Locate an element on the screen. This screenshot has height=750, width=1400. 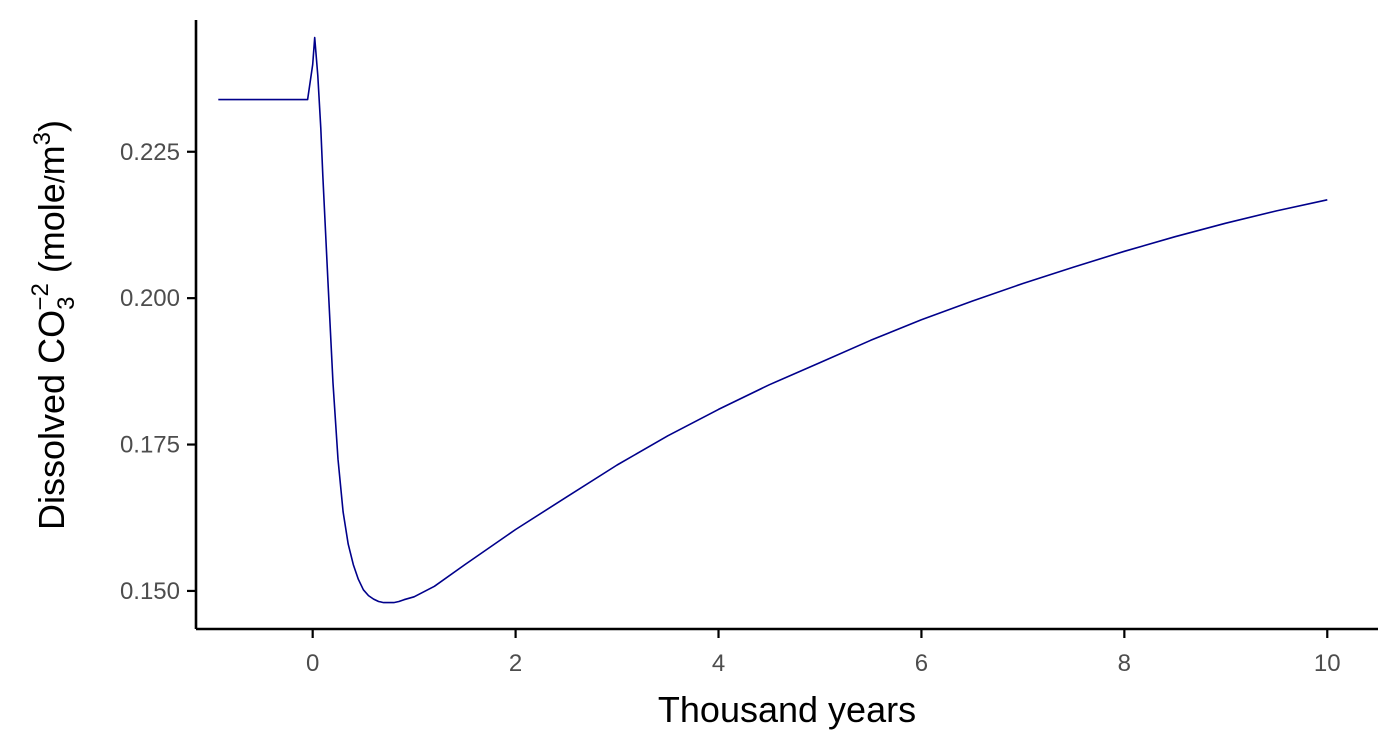
y-ticks: 0.150 0.175 0.200 0.225 is located at coordinates (158, 372).